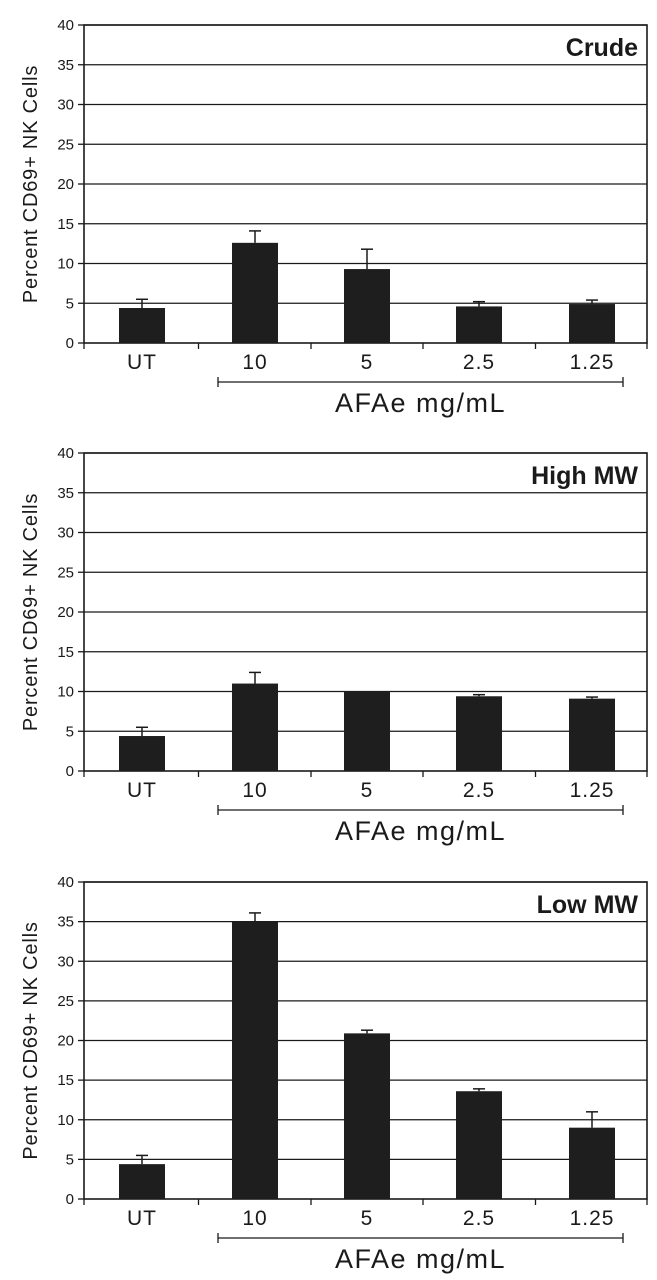 The image size is (657, 1280). I want to click on panel-title: Low MW, so click(588, 905).